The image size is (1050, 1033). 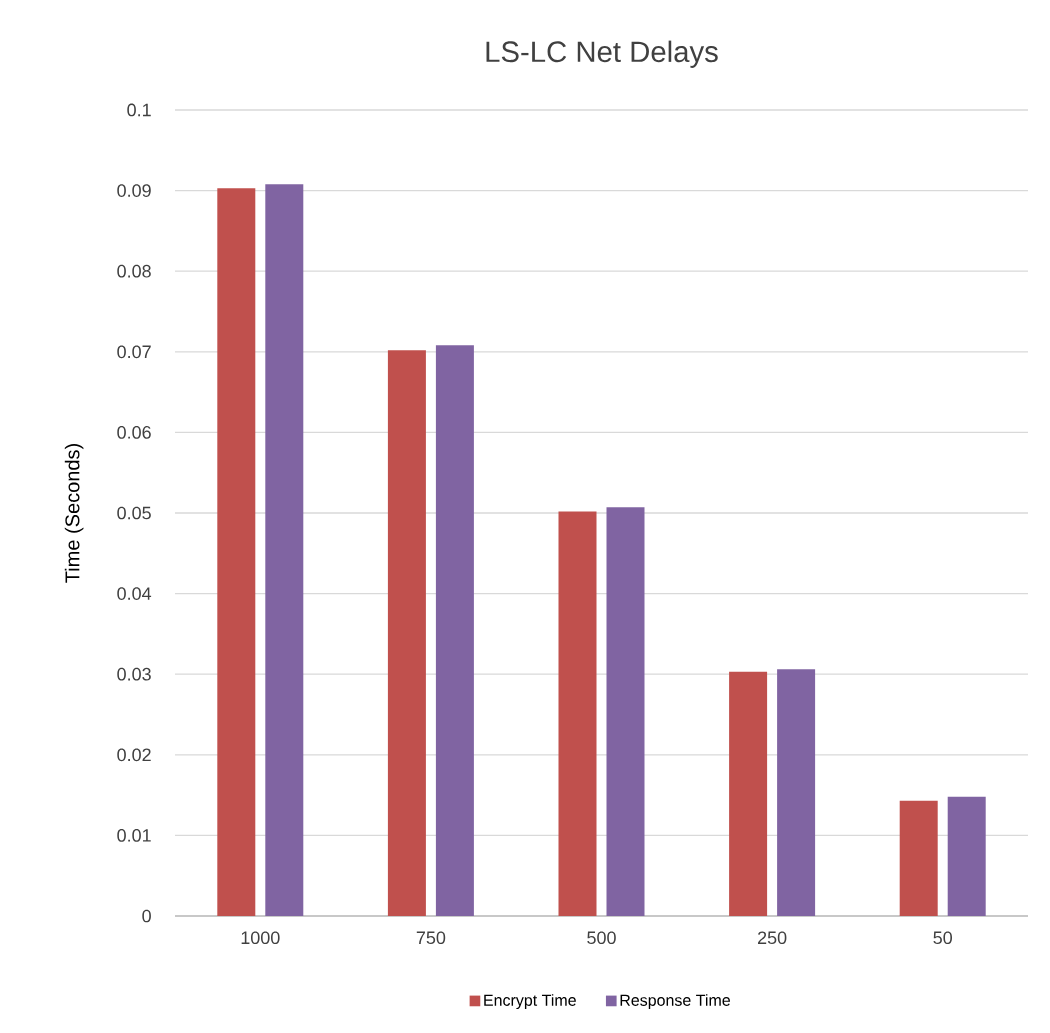 I want to click on legend-label: Response Time, so click(x=675, y=1002).